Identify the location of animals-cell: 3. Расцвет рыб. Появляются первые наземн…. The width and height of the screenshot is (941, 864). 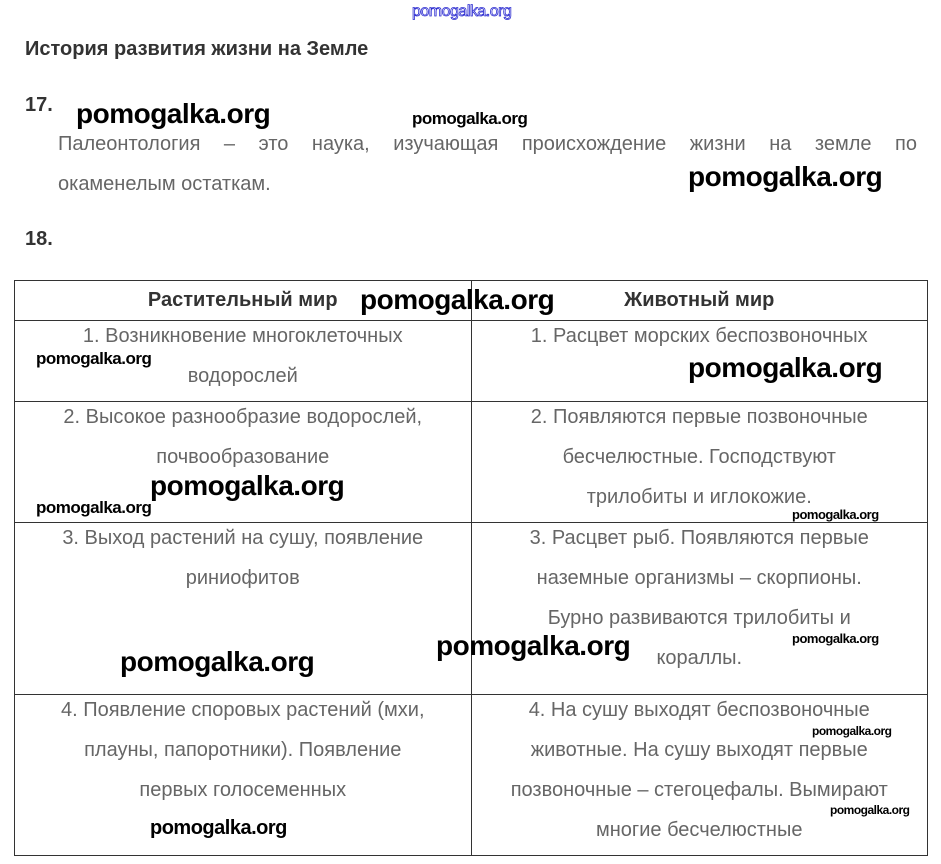
(699, 608).